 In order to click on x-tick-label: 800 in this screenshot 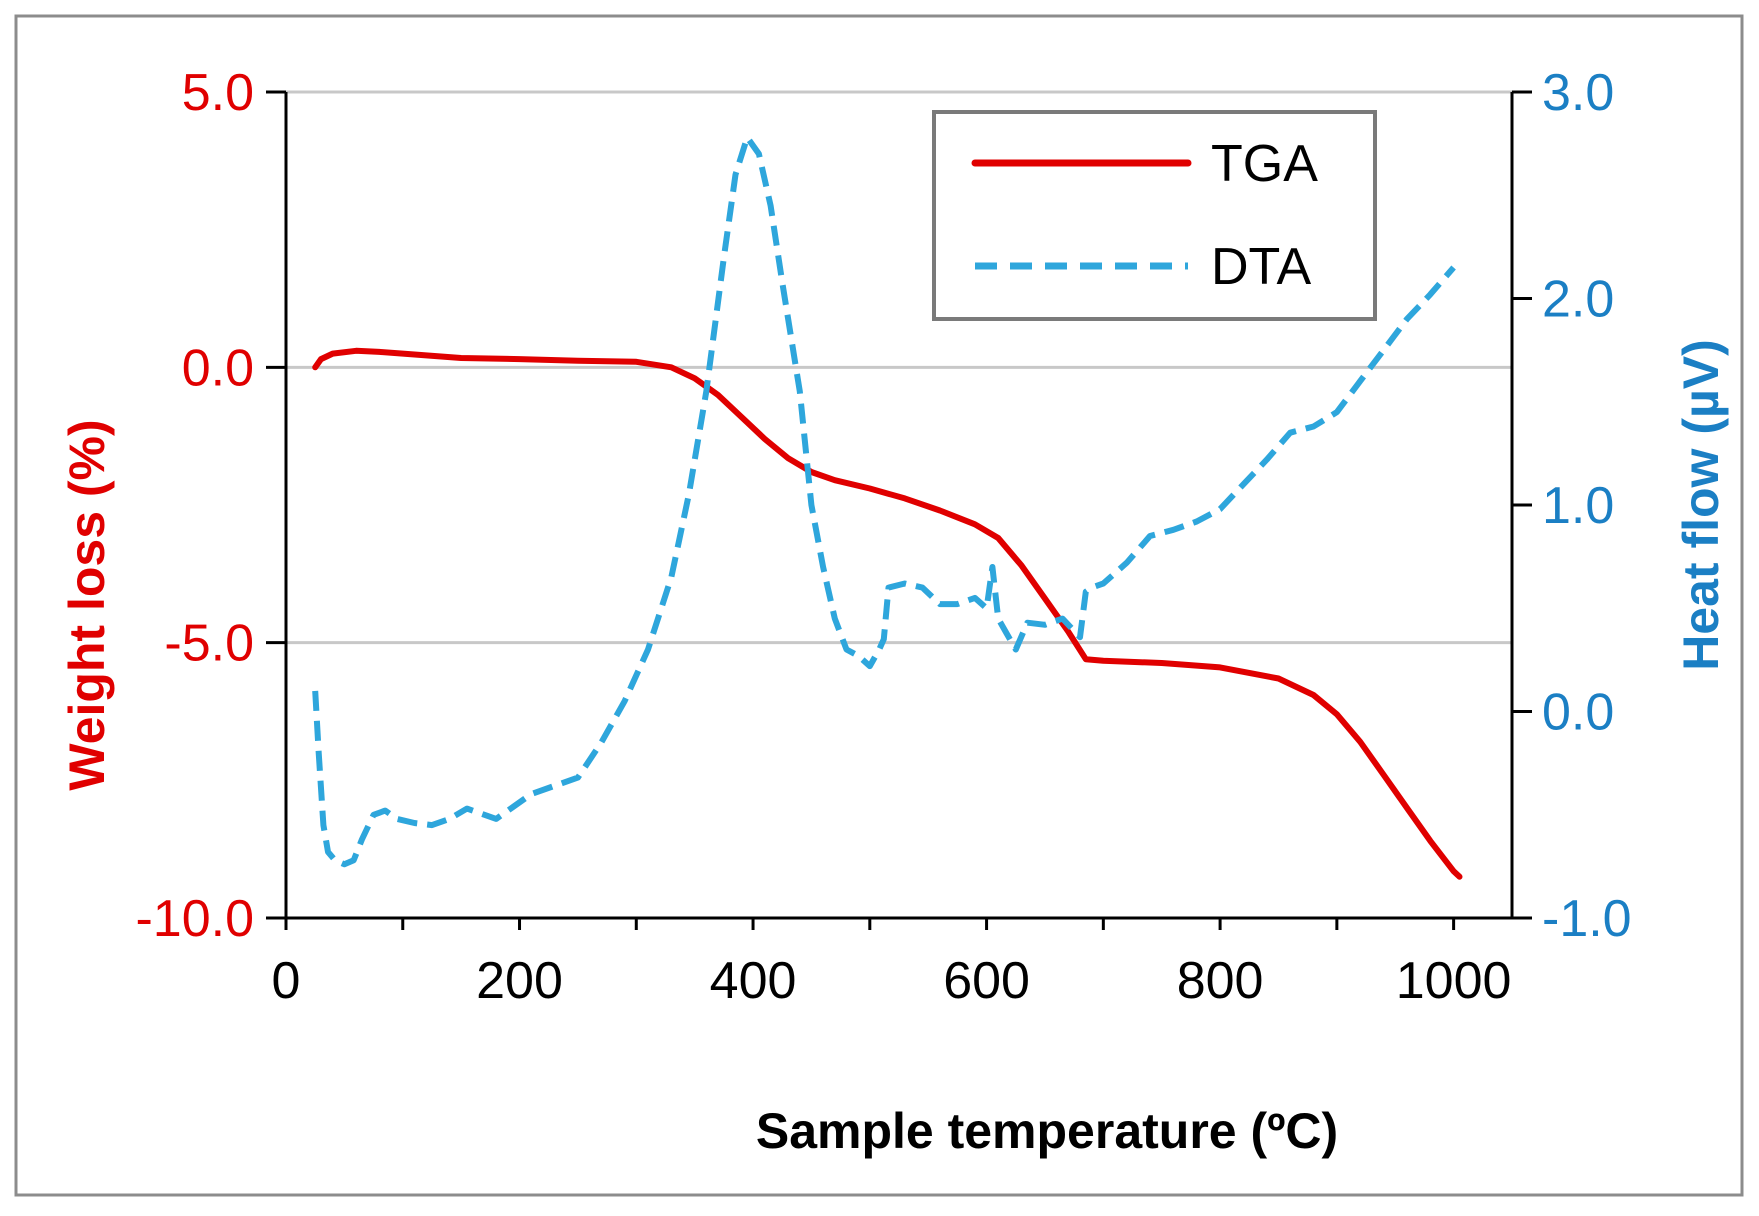, I will do `click(1220, 981)`.